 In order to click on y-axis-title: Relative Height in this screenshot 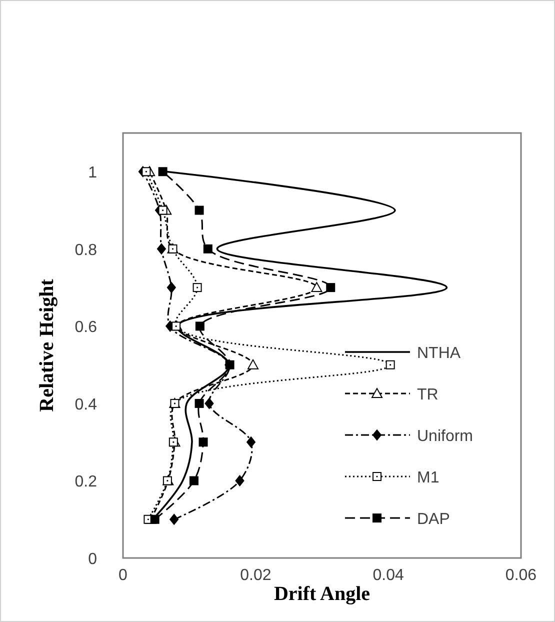, I will do `click(47, 345)`.